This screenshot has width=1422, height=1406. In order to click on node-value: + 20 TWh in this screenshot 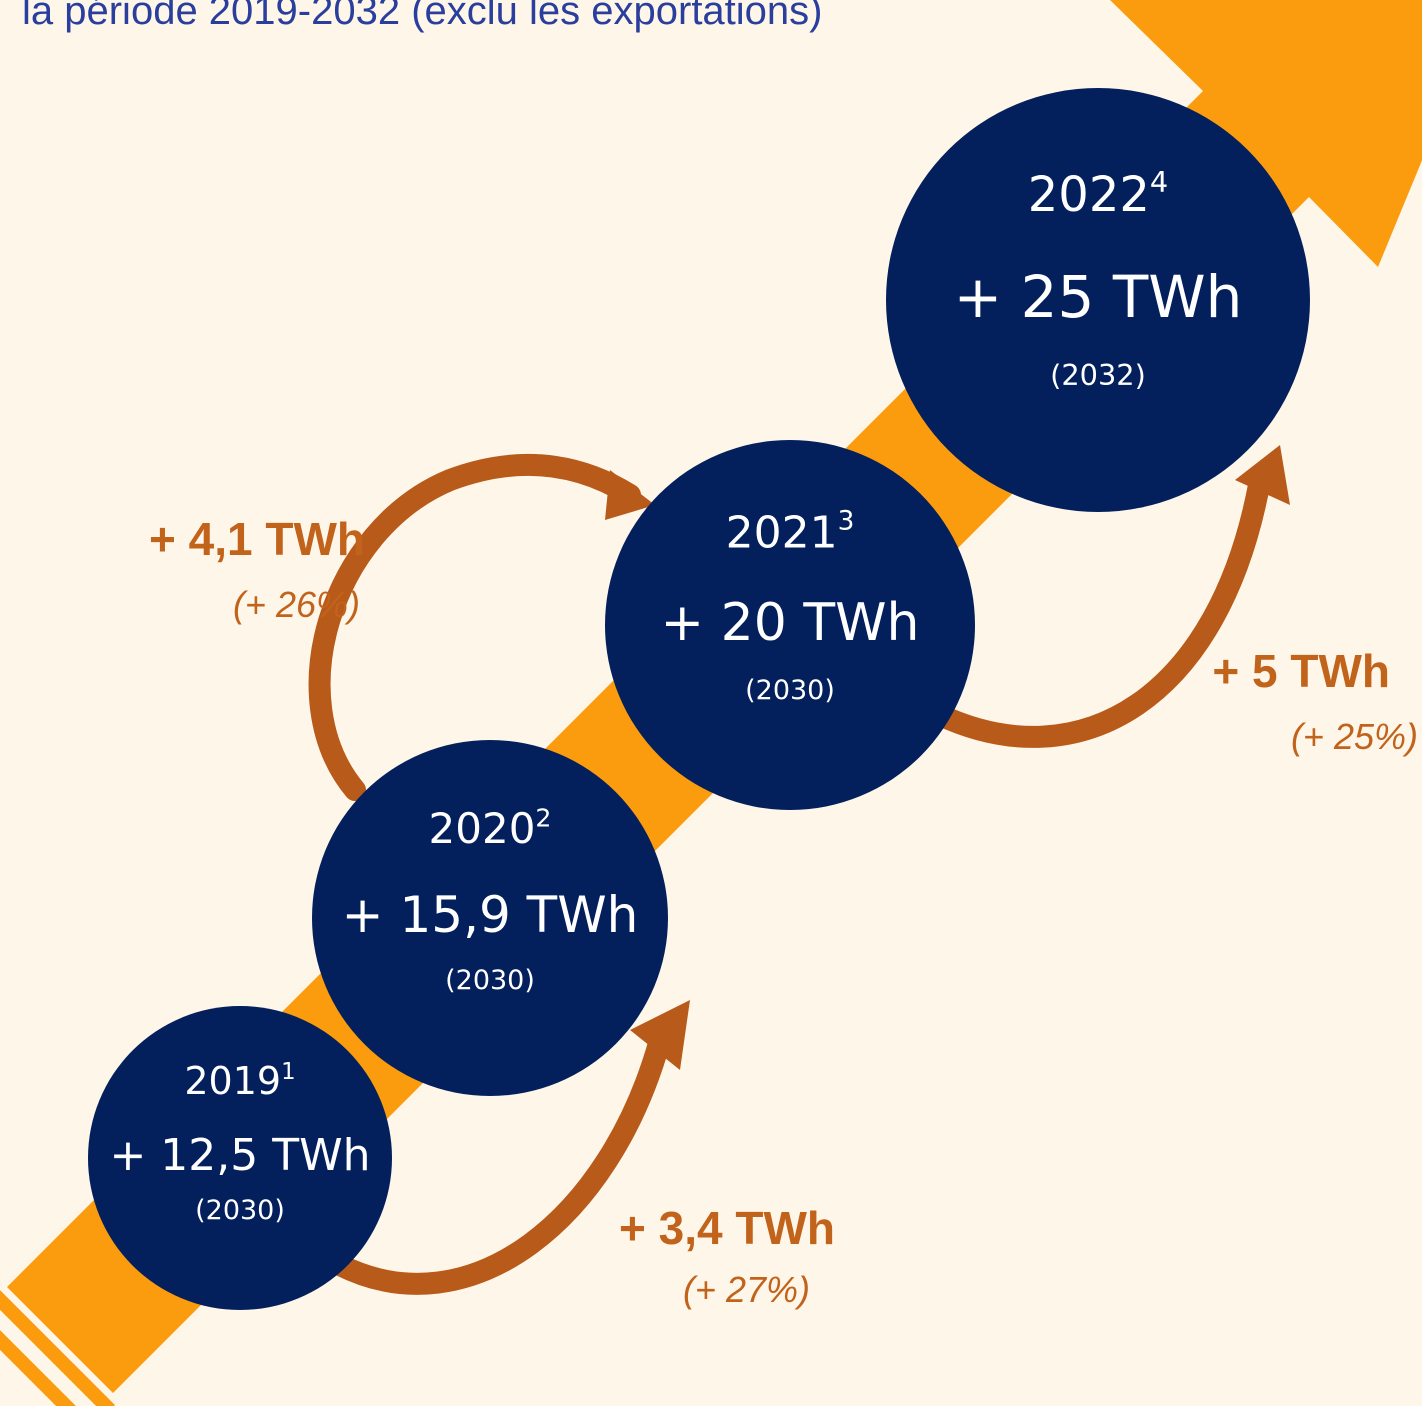, I will do `click(790, 623)`.